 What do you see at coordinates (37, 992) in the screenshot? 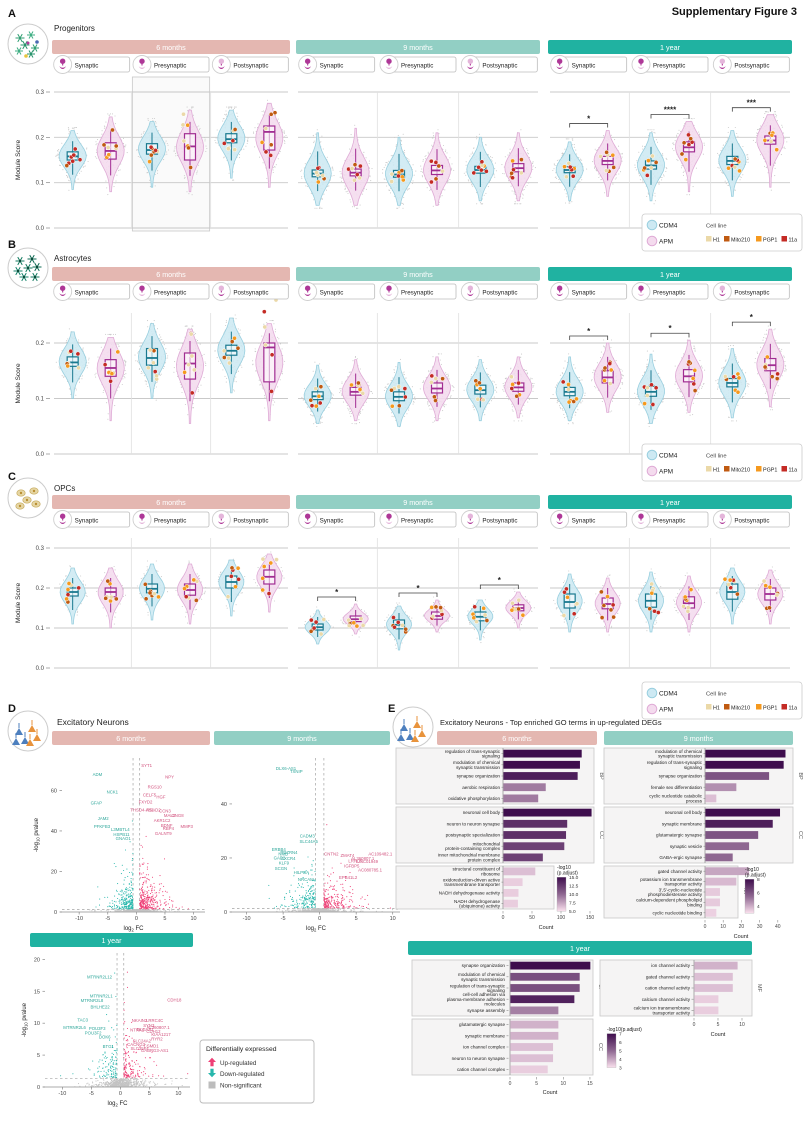
I see `y-tick-label: 15` at bounding box center [37, 992].